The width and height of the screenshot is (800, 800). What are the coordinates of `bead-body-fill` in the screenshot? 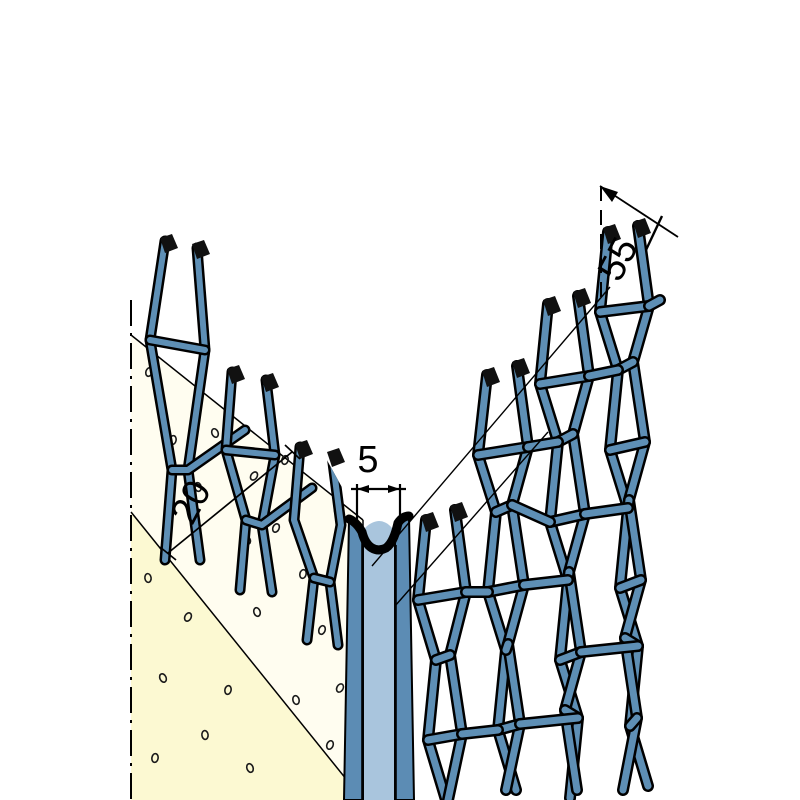 It's located at (379, 660).